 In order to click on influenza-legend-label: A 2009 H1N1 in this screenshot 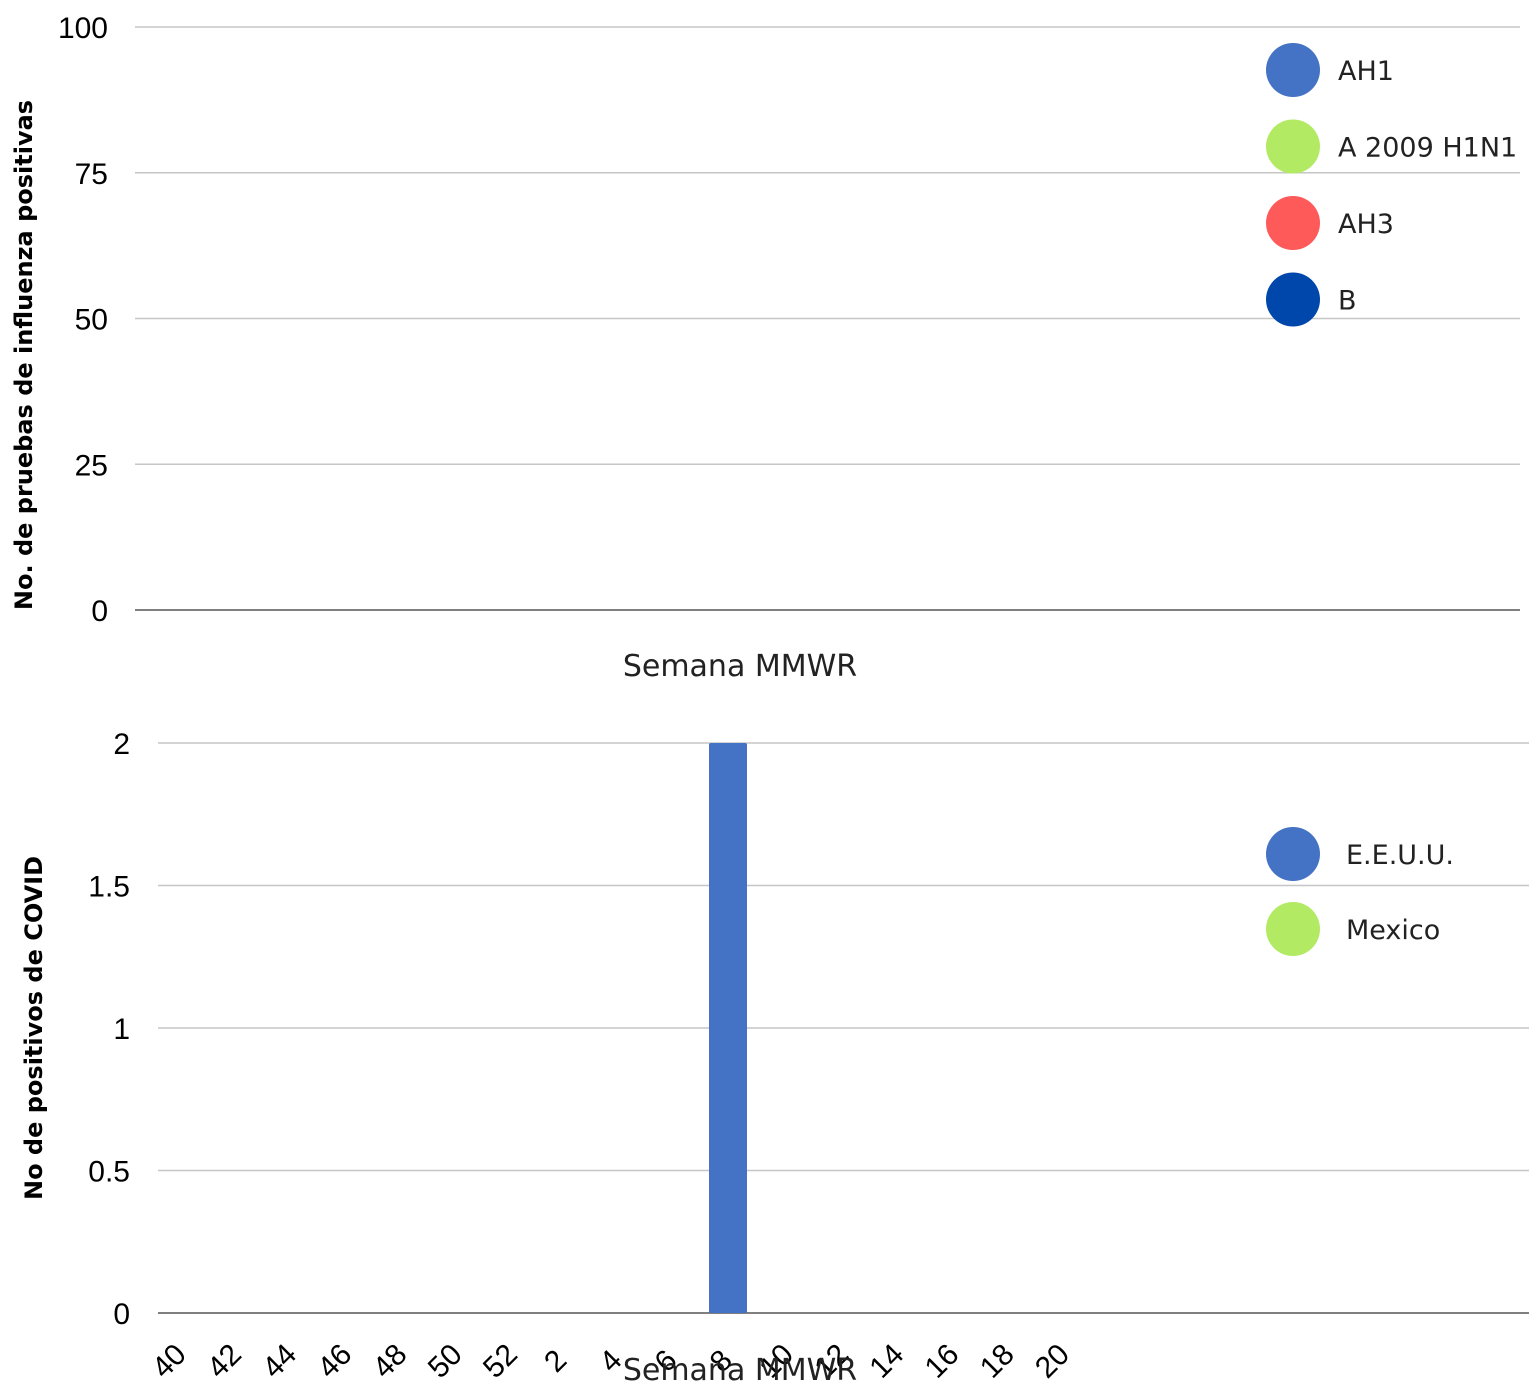, I will do `click(1427, 148)`.